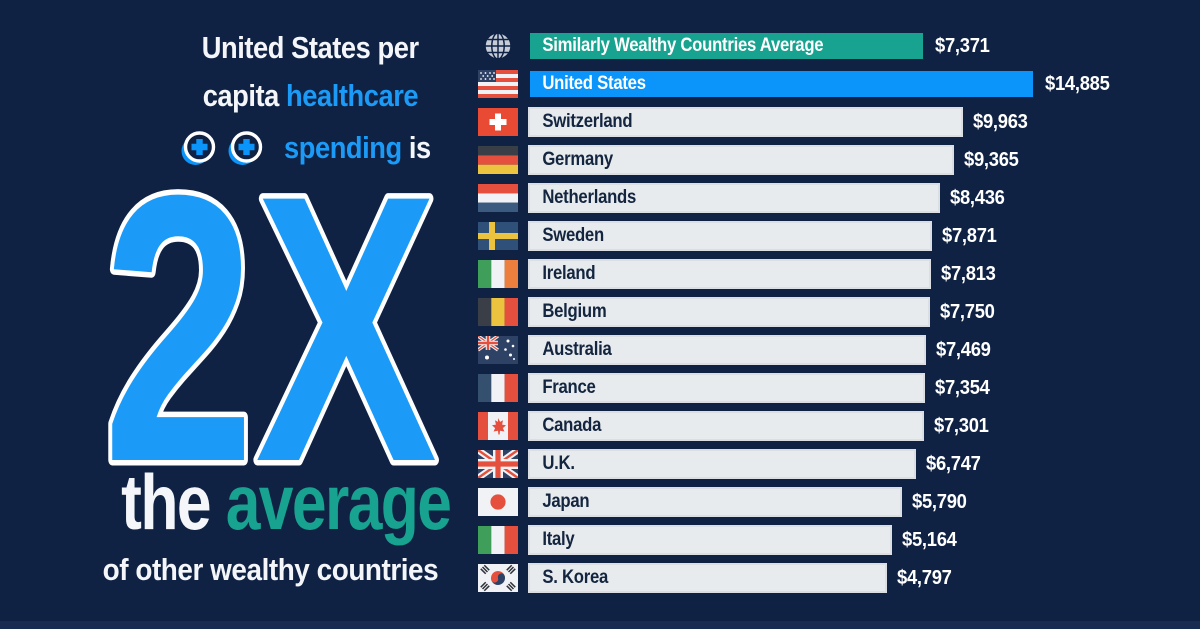 The image size is (1200, 629). Describe the element at coordinates (569, 387) in the screenshot. I see `bar-country-label: France` at that location.